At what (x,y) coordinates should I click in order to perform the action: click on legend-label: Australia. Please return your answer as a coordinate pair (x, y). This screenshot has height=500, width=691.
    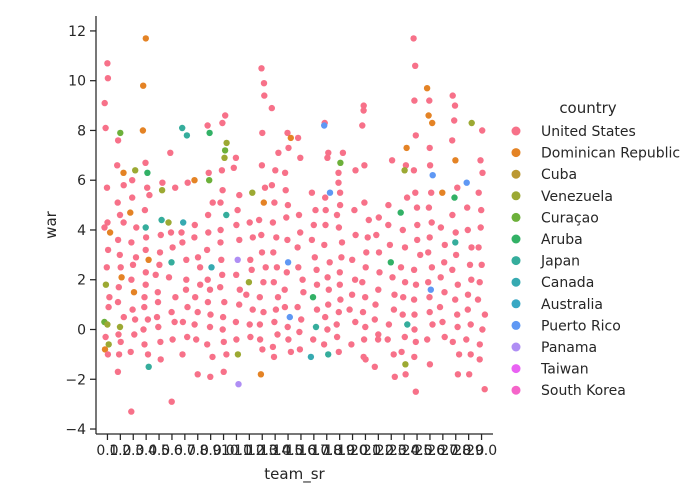
    Looking at the image, I should click on (572, 305).